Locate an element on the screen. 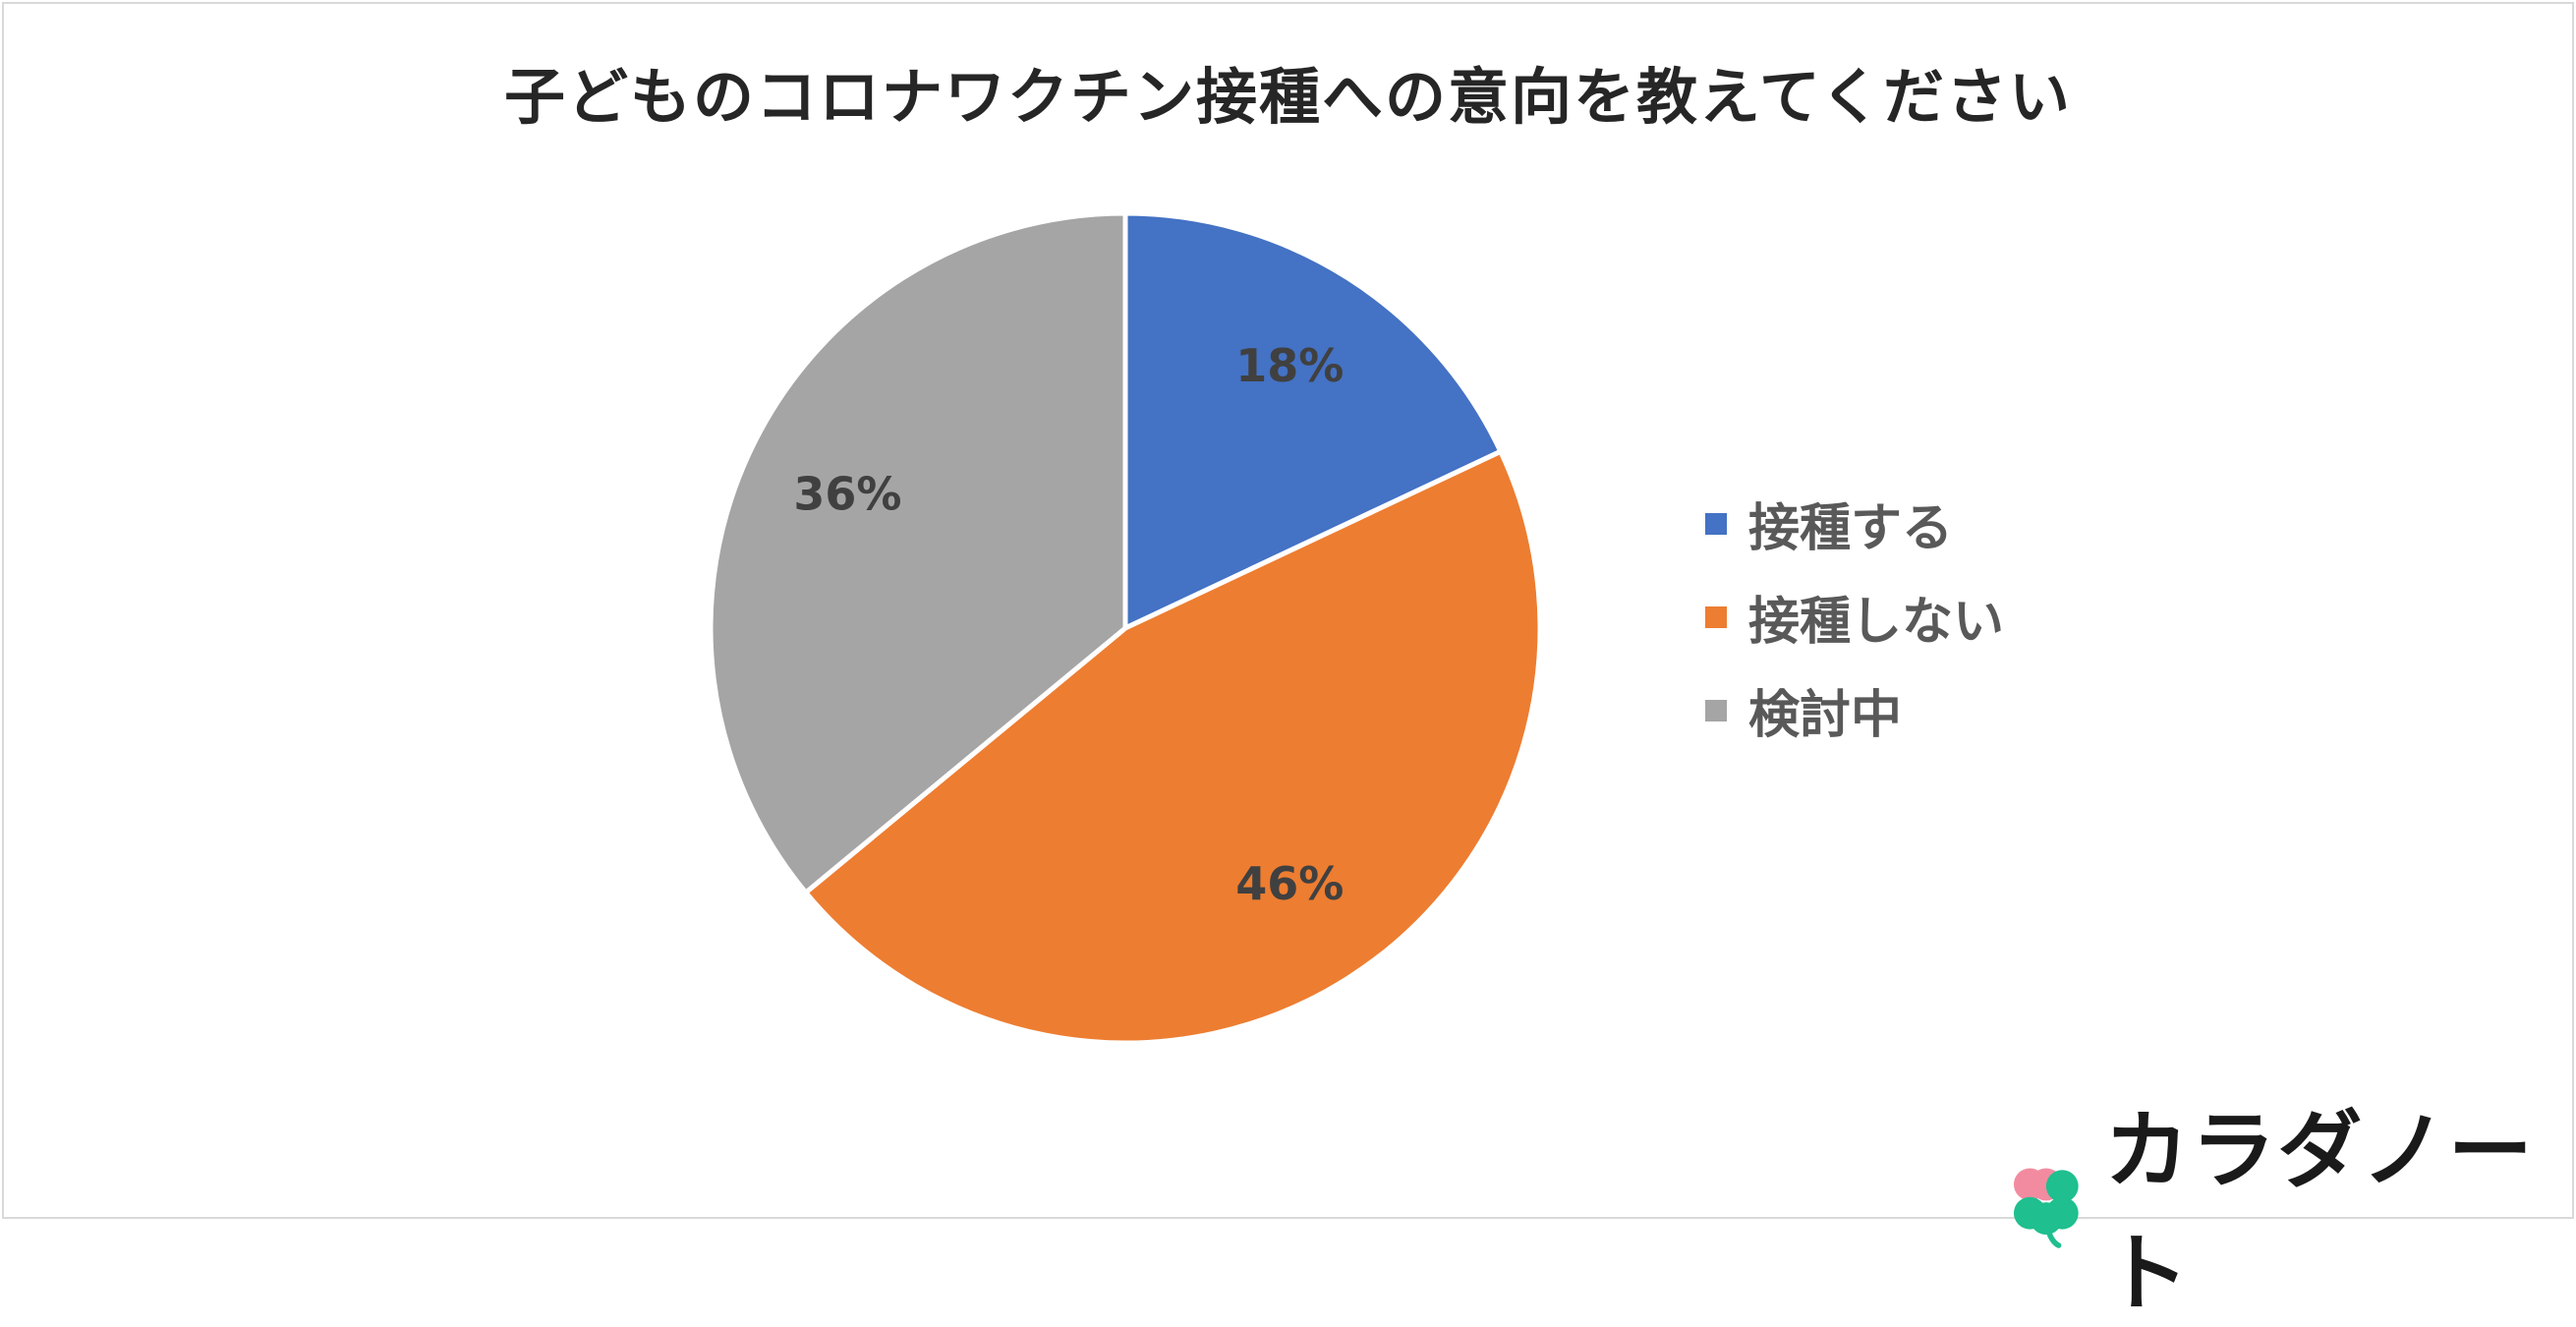  data-label: 46% is located at coordinates (1290, 883).